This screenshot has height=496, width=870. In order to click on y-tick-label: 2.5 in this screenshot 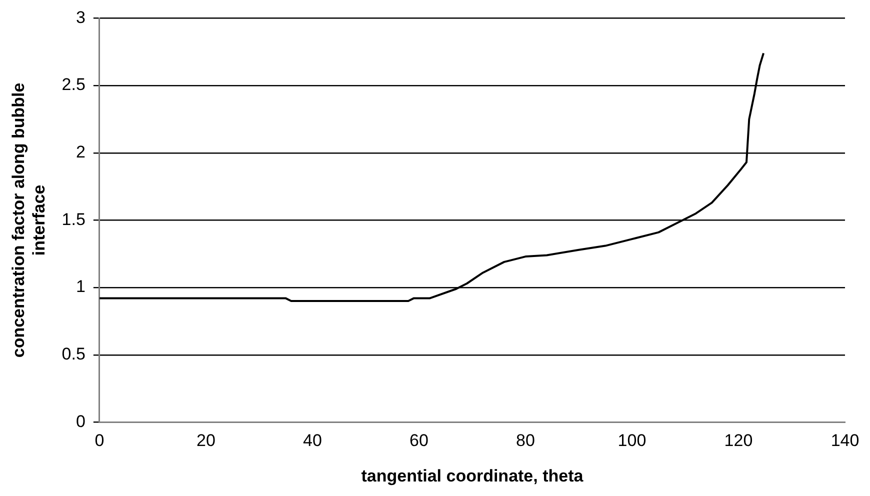, I will do `click(74, 84)`.